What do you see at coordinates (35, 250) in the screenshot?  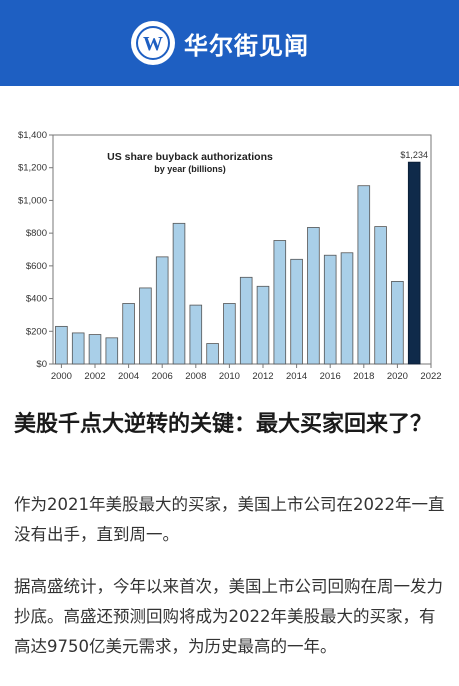 I see `y-axis: $0 $200 $400 $600 $800 $1,000 $1,200 $1,400` at bounding box center [35, 250].